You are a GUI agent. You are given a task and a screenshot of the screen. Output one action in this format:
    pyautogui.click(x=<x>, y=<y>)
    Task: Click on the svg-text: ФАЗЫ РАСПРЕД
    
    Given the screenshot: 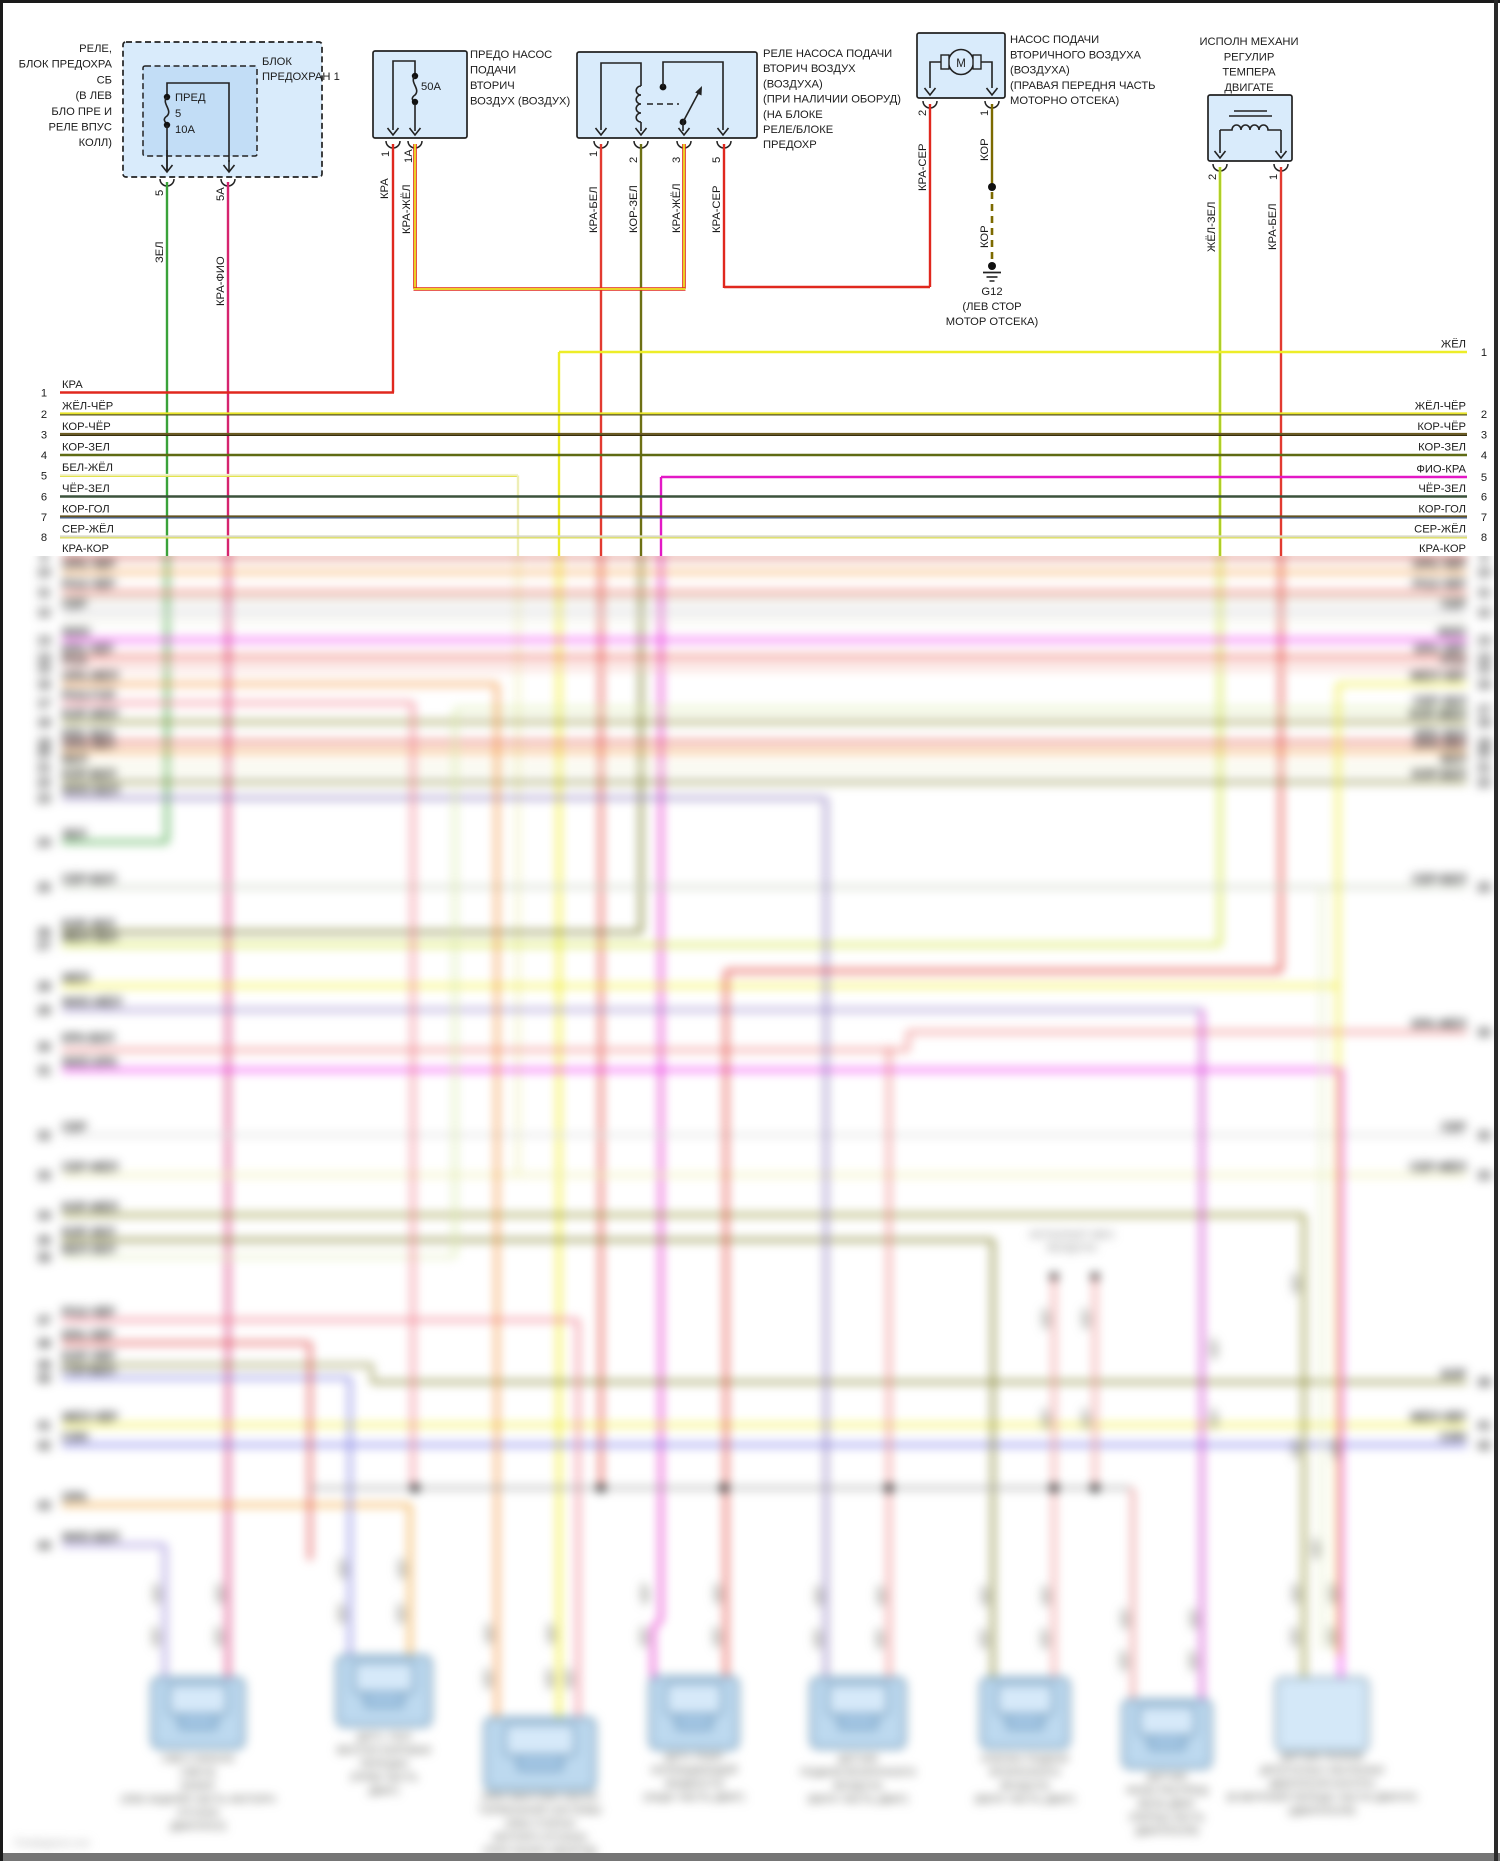 What is the action you would take?
    pyautogui.click(x=1167, y=1791)
    